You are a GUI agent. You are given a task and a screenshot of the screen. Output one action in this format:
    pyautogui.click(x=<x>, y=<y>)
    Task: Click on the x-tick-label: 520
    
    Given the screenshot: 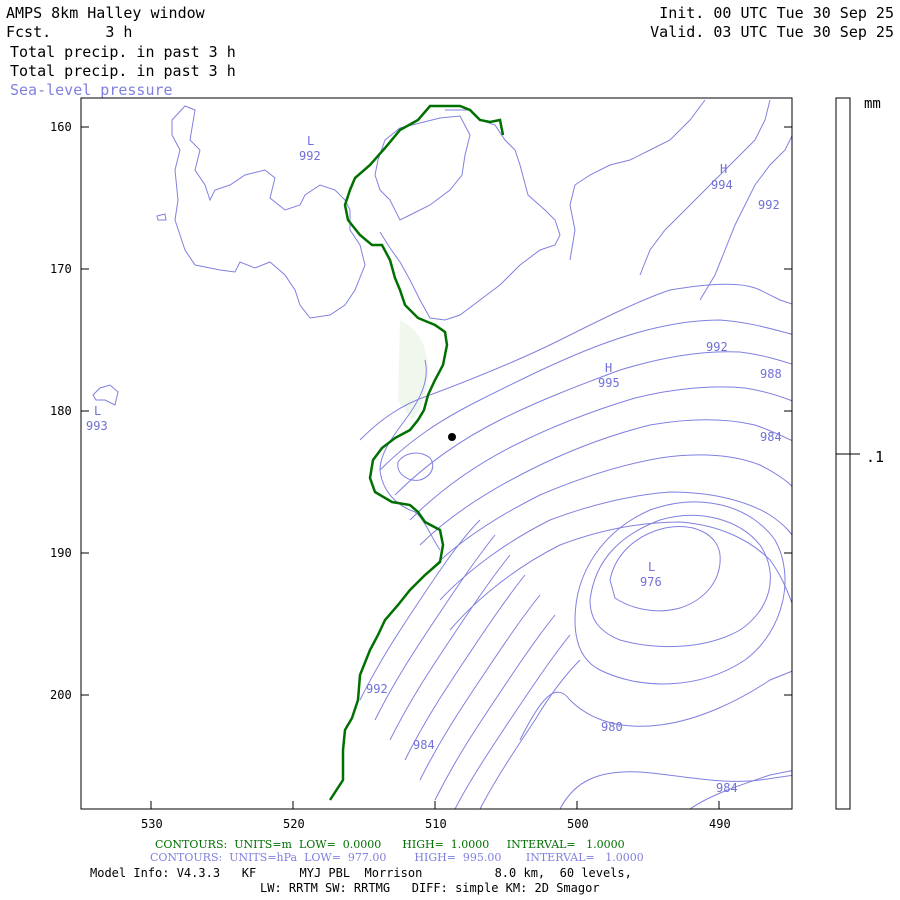 What is the action you would take?
    pyautogui.click(x=294, y=824)
    